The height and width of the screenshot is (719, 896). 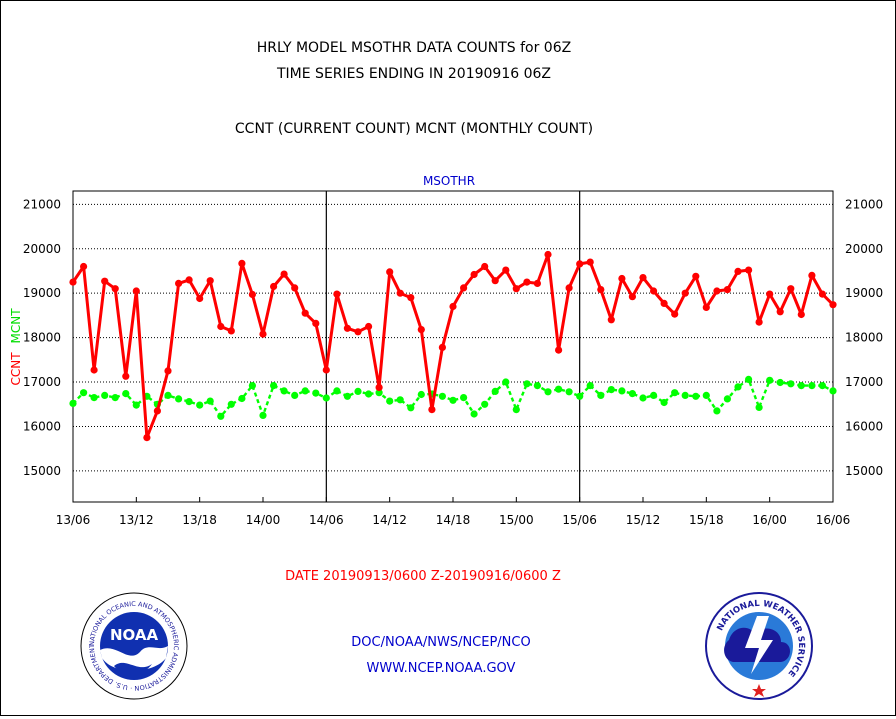 What do you see at coordinates (864, 338) in the screenshot?
I see `y-tick-label: 18000` at bounding box center [864, 338].